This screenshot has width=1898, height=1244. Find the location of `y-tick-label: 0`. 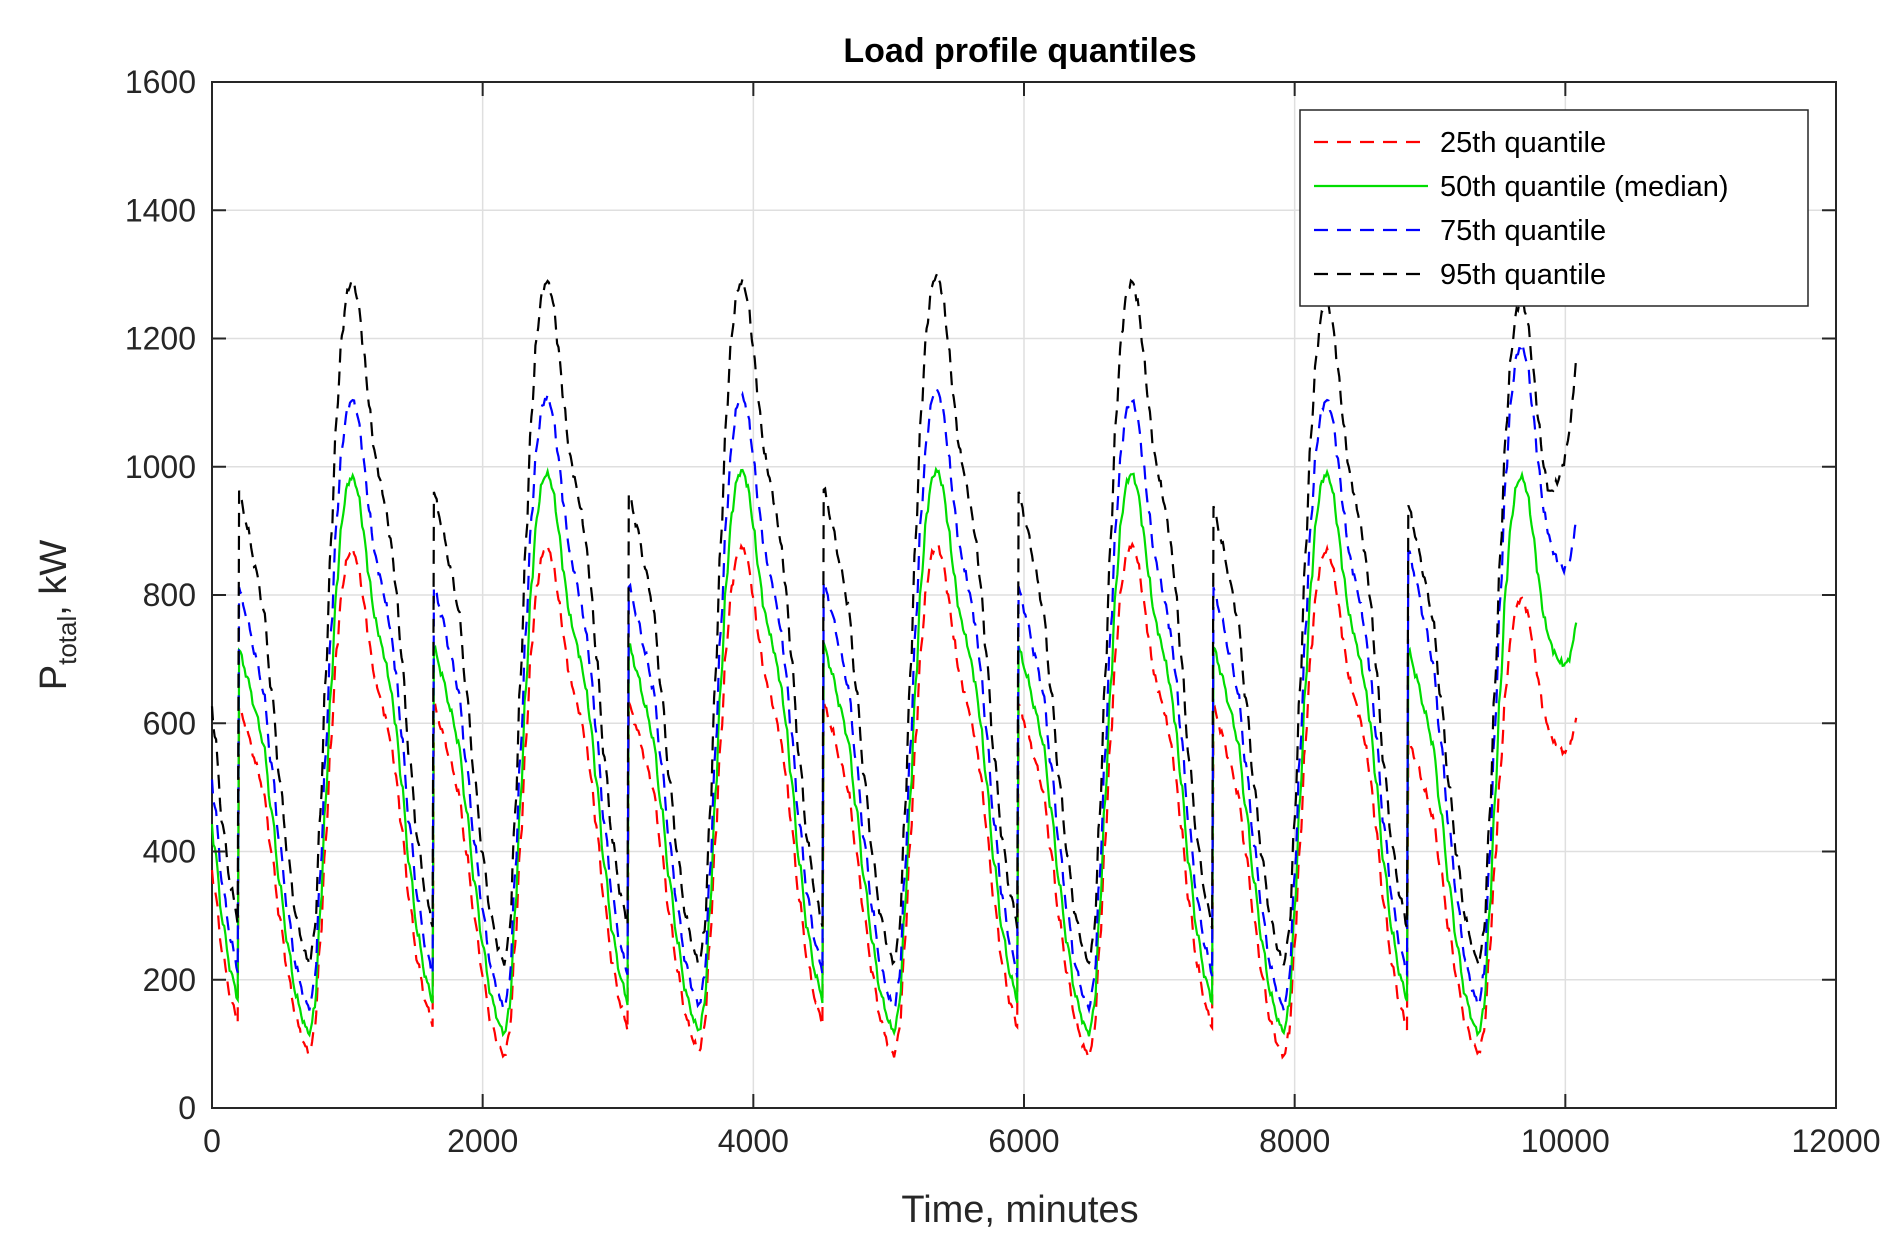

y-tick-label: 0 is located at coordinates (187, 1108).